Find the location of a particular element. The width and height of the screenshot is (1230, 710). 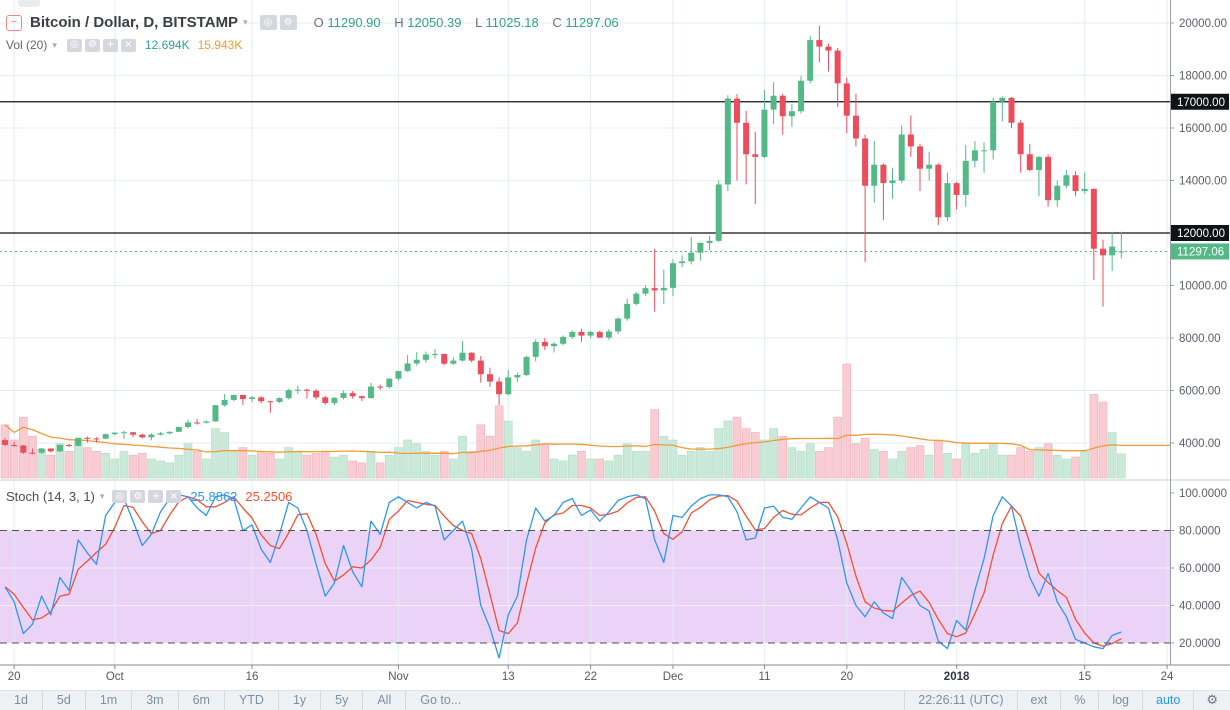

stoch-axis-tick: 100.0000 is located at coordinates (1203, 494).